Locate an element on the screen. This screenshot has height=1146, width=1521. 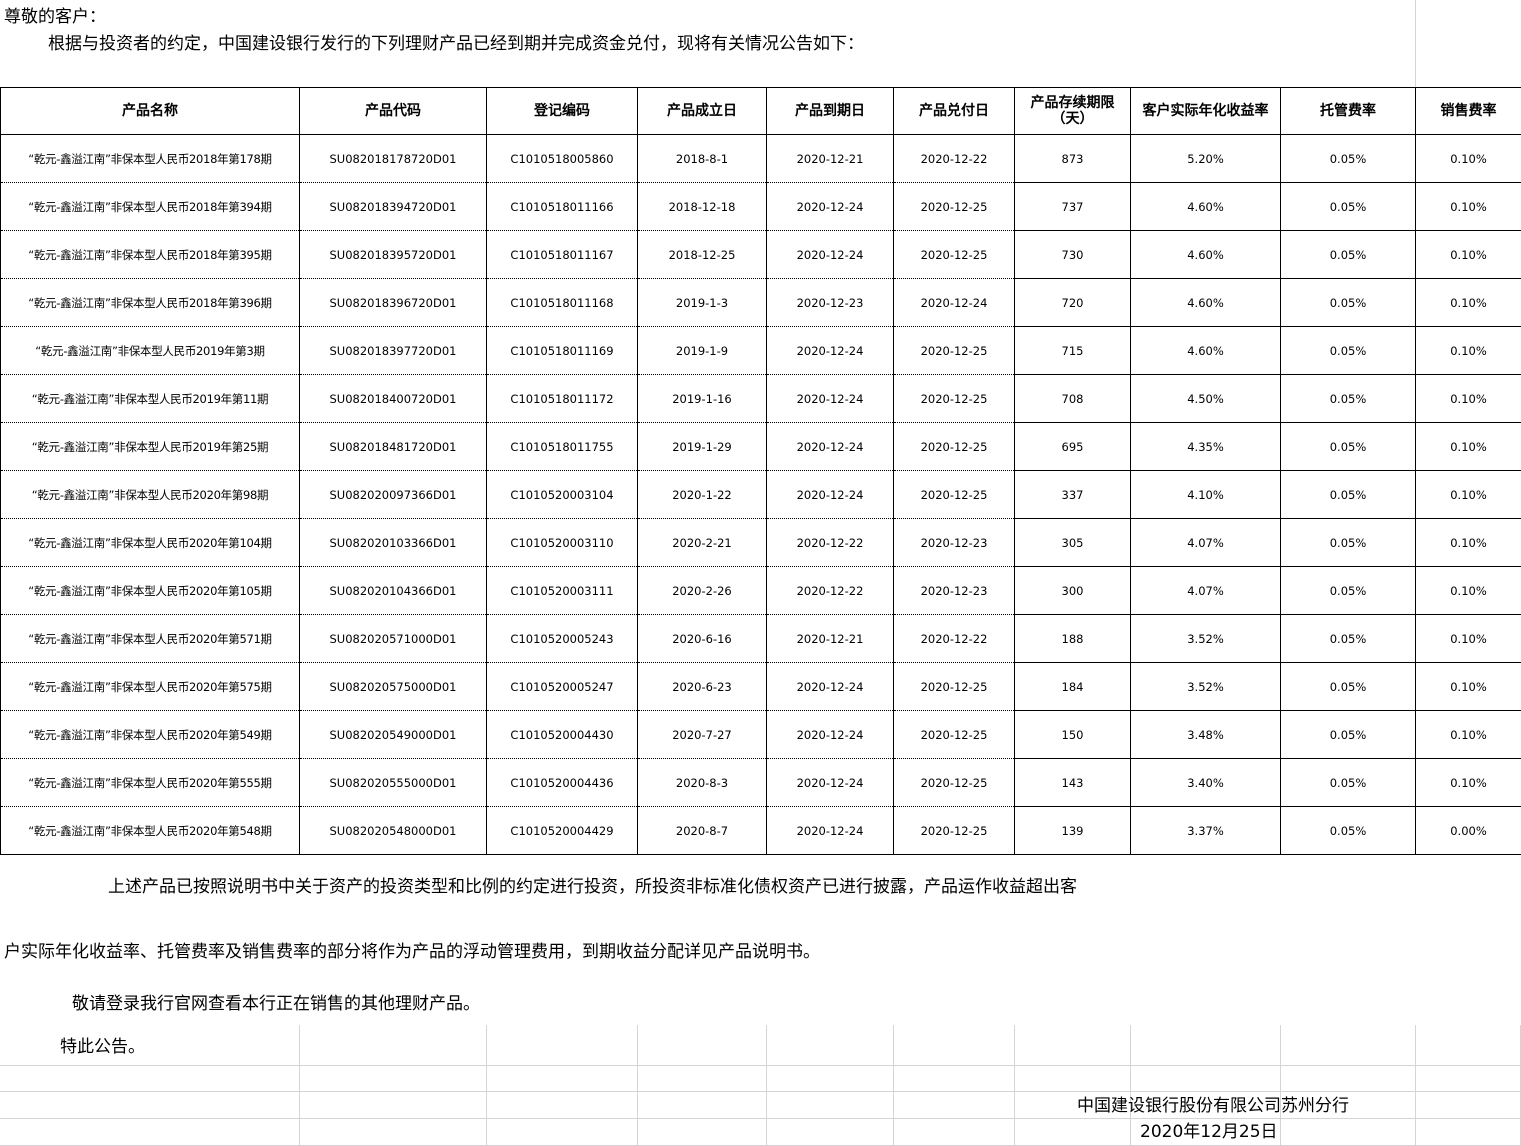
table-cell: SU082020548000D01 is located at coordinates (393, 830).